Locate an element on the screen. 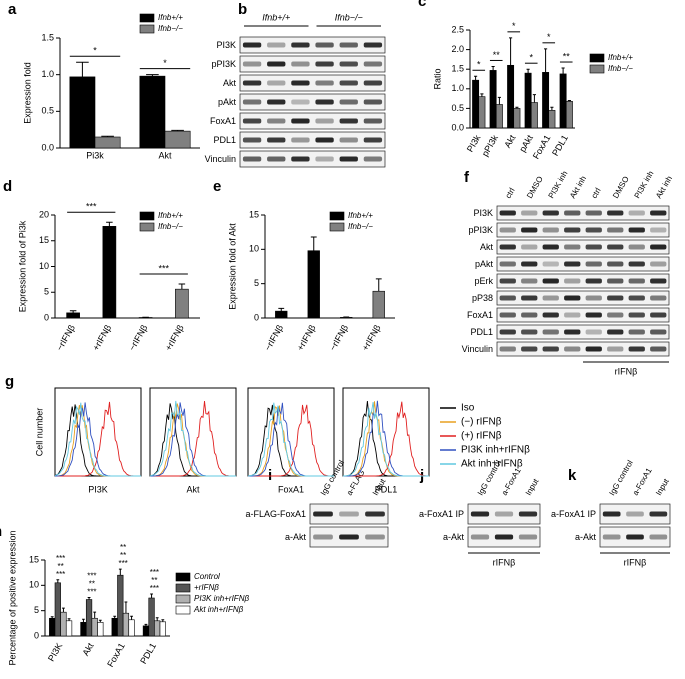 The image size is (685, 679). blot-column-label: ctrl is located at coordinates (510, 193).